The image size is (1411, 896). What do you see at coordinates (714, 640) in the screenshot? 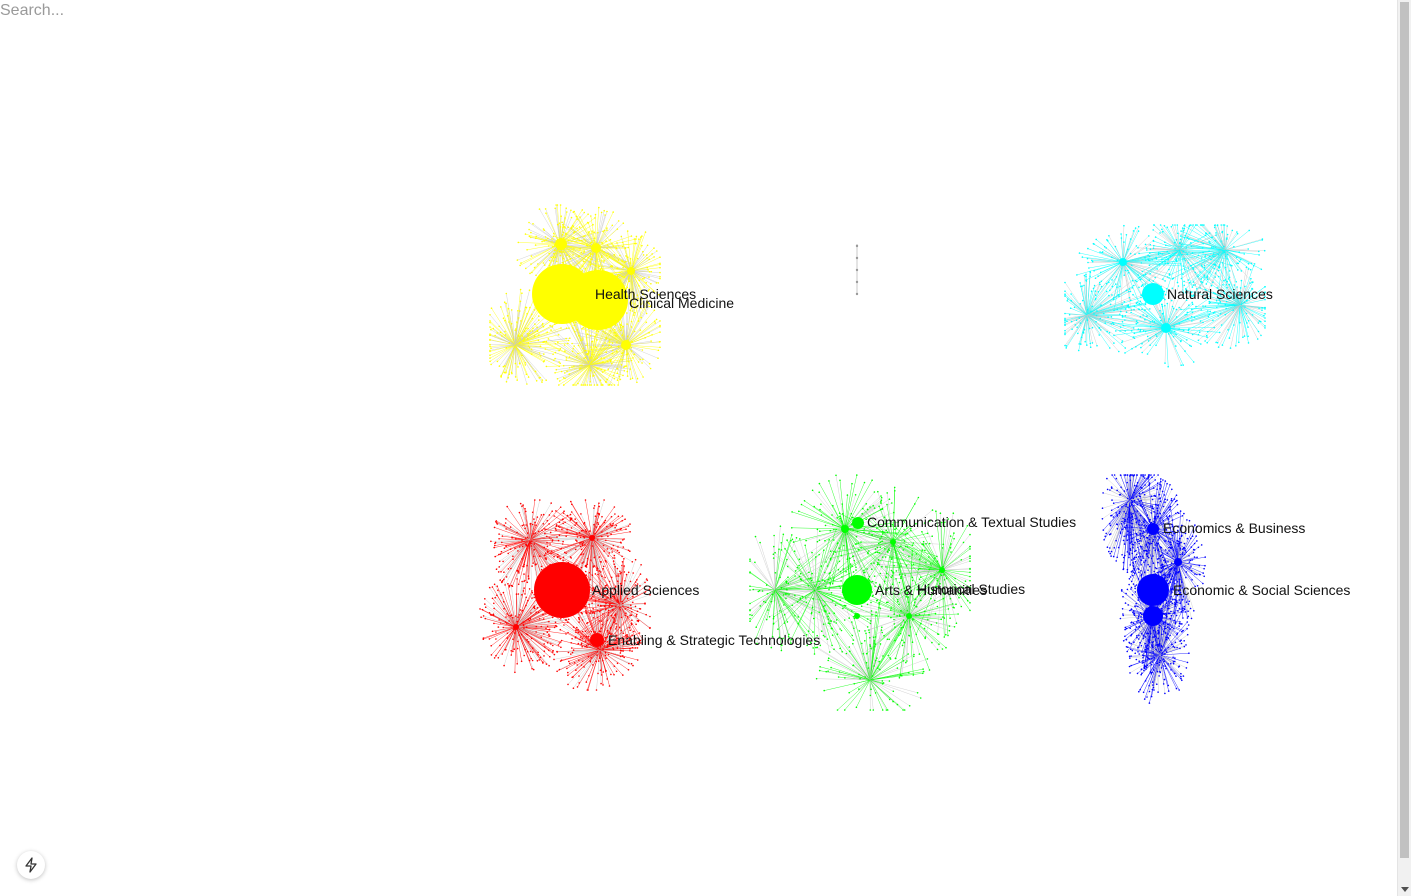
I see `node-label: Enabling & Strategic Technologies` at bounding box center [714, 640].